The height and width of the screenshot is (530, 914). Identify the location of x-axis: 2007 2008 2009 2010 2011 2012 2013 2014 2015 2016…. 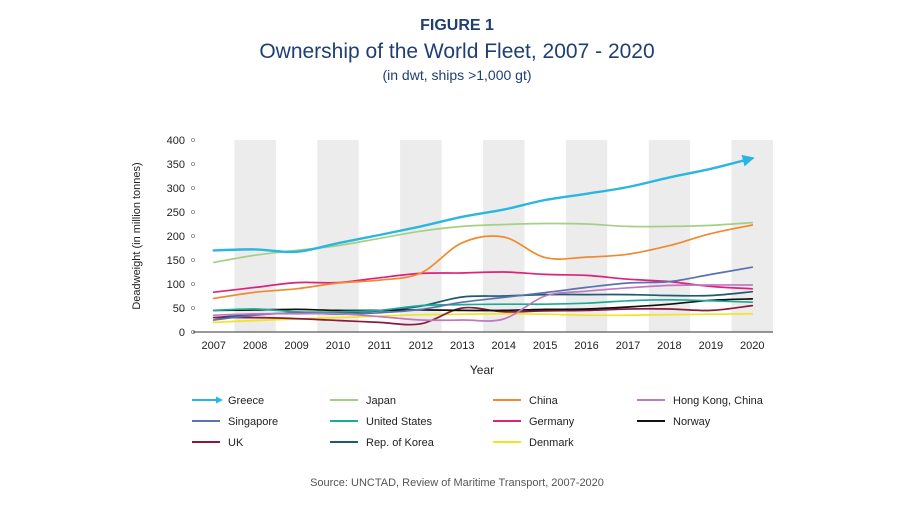
(483, 341).